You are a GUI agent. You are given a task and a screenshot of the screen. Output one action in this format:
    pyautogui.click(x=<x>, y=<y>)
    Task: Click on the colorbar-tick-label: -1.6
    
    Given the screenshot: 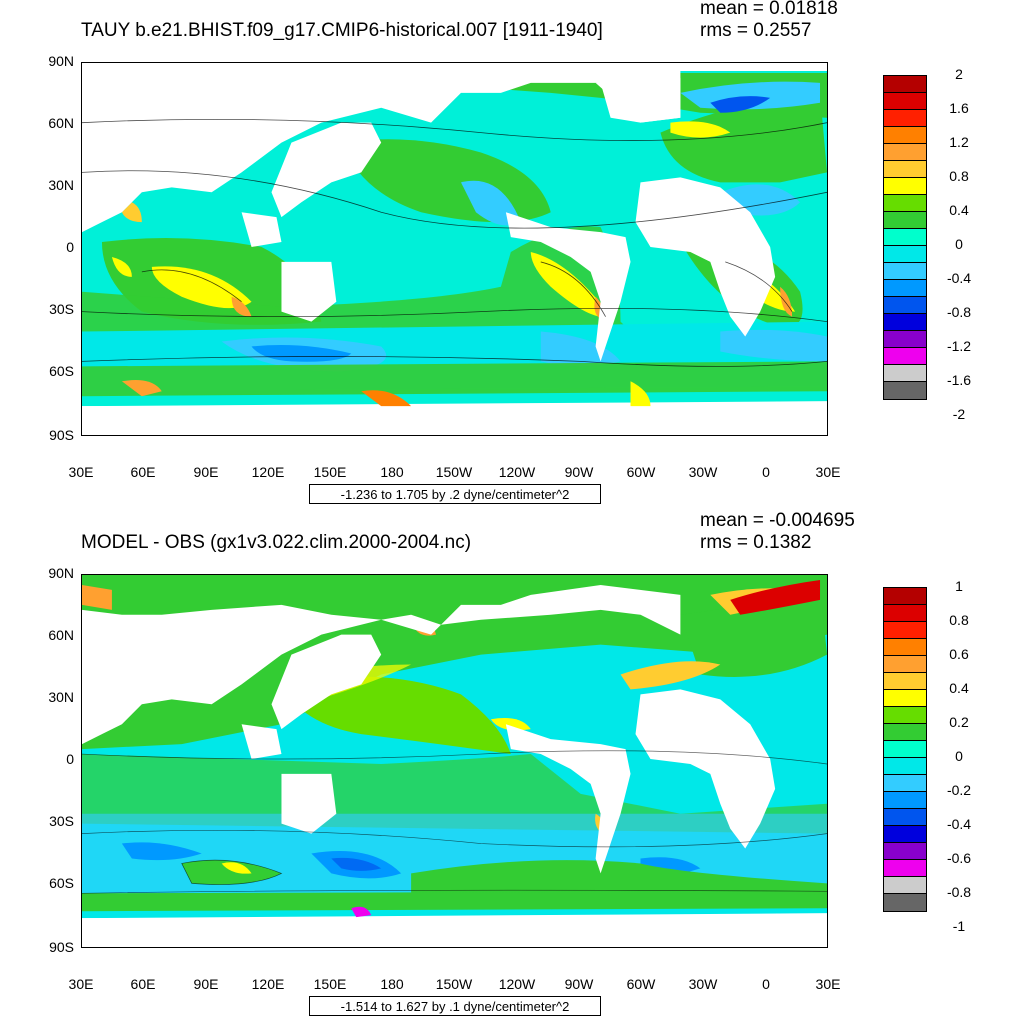 What is the action you would take?
    pyautogui.click(x=959, y=380)
    